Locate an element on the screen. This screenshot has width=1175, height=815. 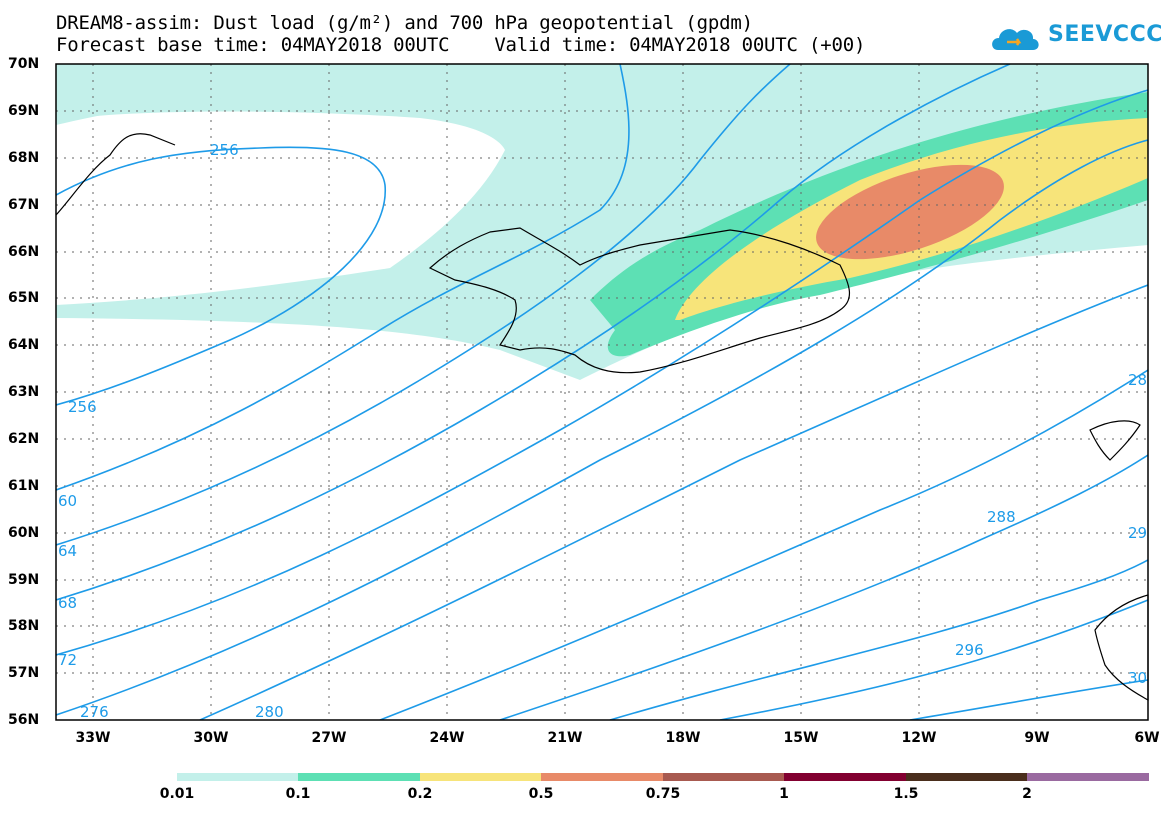
lat-label: 67N is located at coordinates (24, 205).